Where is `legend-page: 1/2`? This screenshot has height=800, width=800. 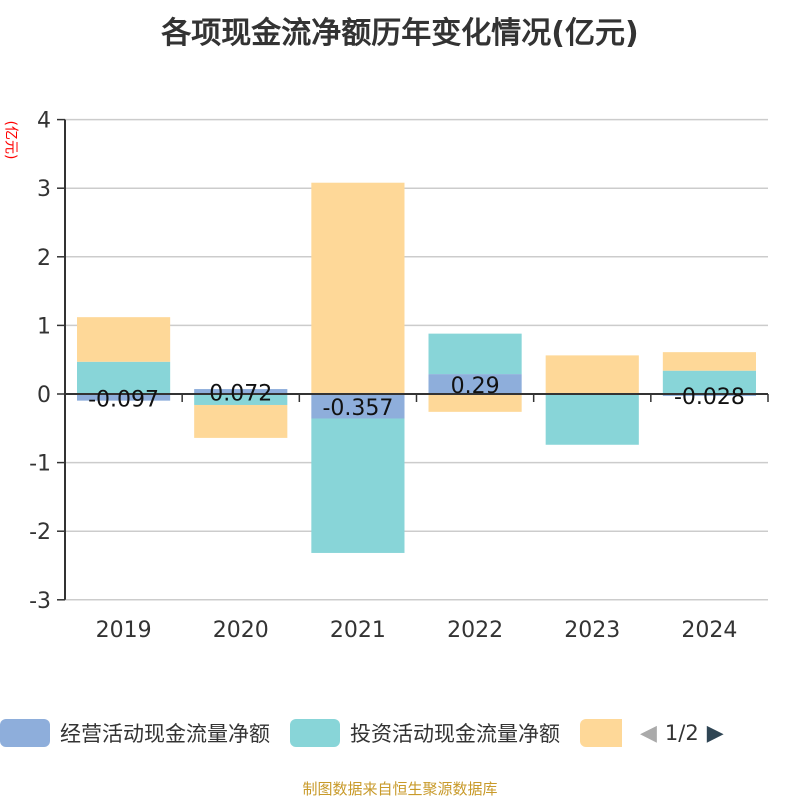
legend-page: 1/2 is located at coordinates (681, 733).